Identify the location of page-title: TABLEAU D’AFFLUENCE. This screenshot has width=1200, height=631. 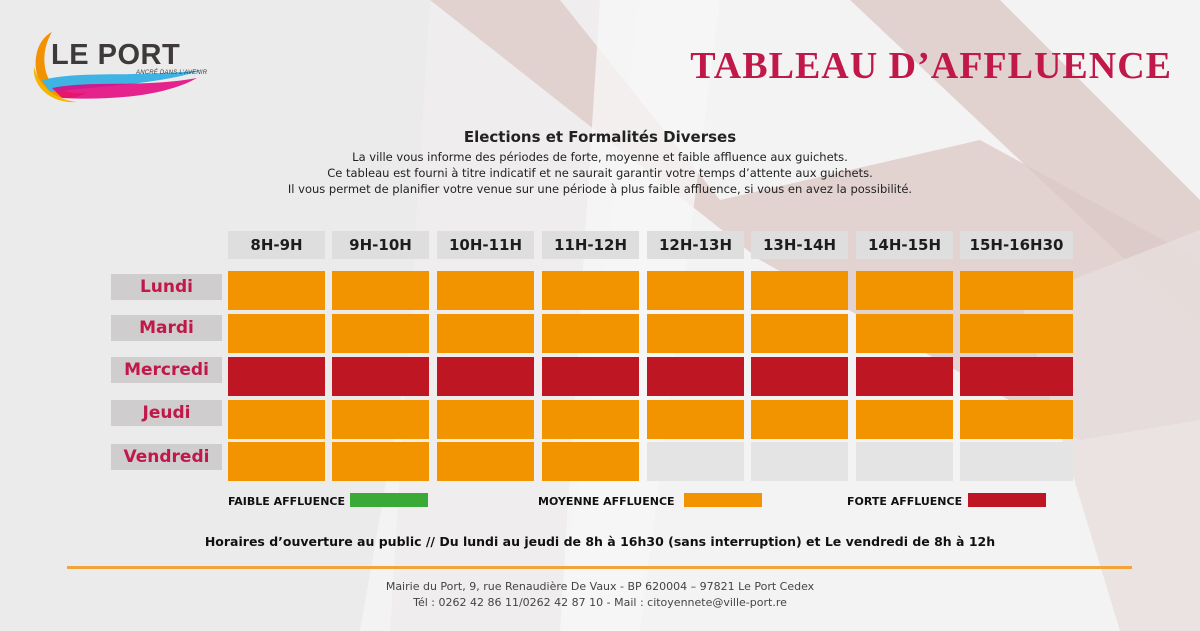
(931, 66).